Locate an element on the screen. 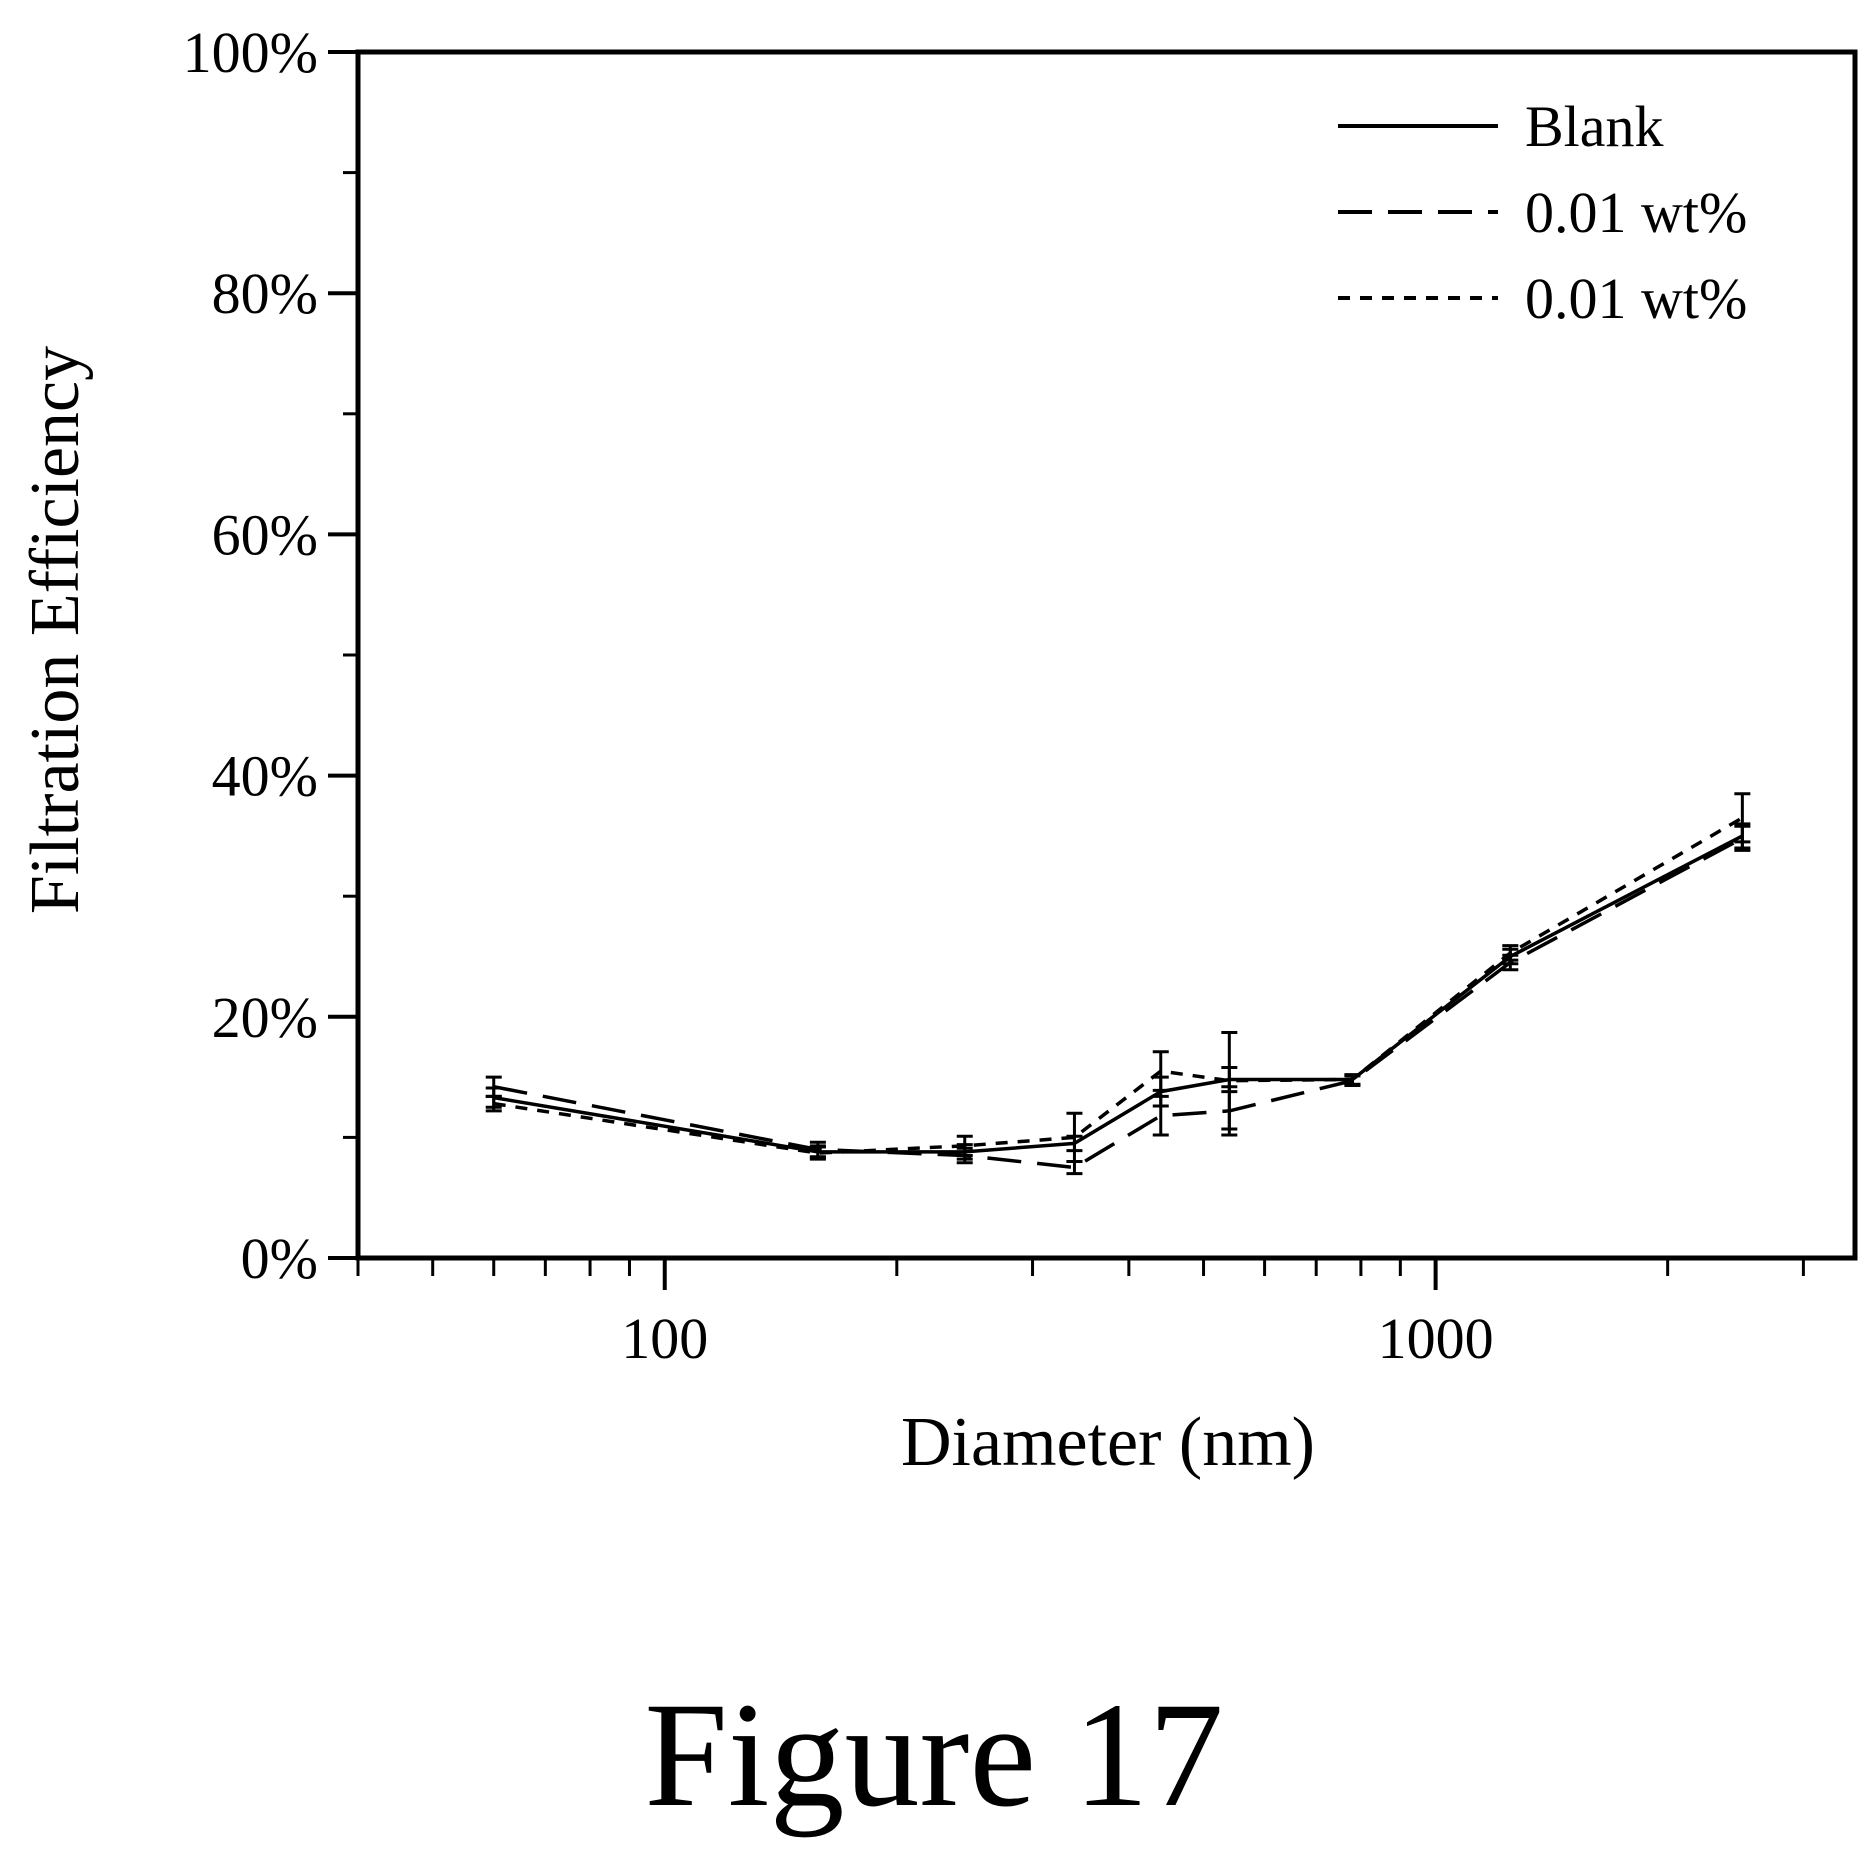  y-axis-ticks: 0% 20% 40% 60% 80% 100% is located at coordinates (270, 655).